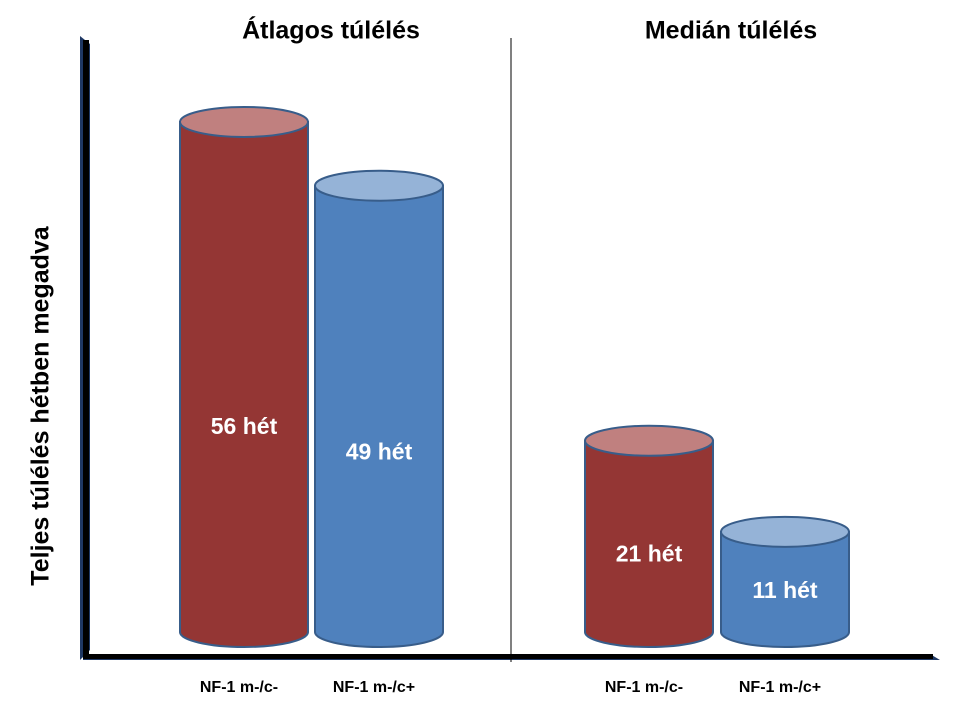 The image size is (960, 720). What do you see at coordinates (86, 350) in the screenshot?
I see `y-axis` at bounding box center [86, 350].